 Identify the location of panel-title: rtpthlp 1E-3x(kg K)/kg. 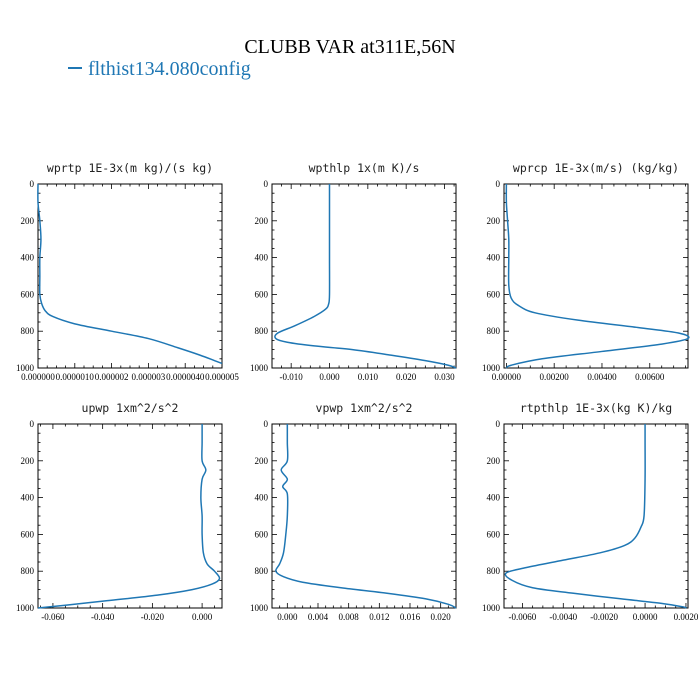
(596, 408).